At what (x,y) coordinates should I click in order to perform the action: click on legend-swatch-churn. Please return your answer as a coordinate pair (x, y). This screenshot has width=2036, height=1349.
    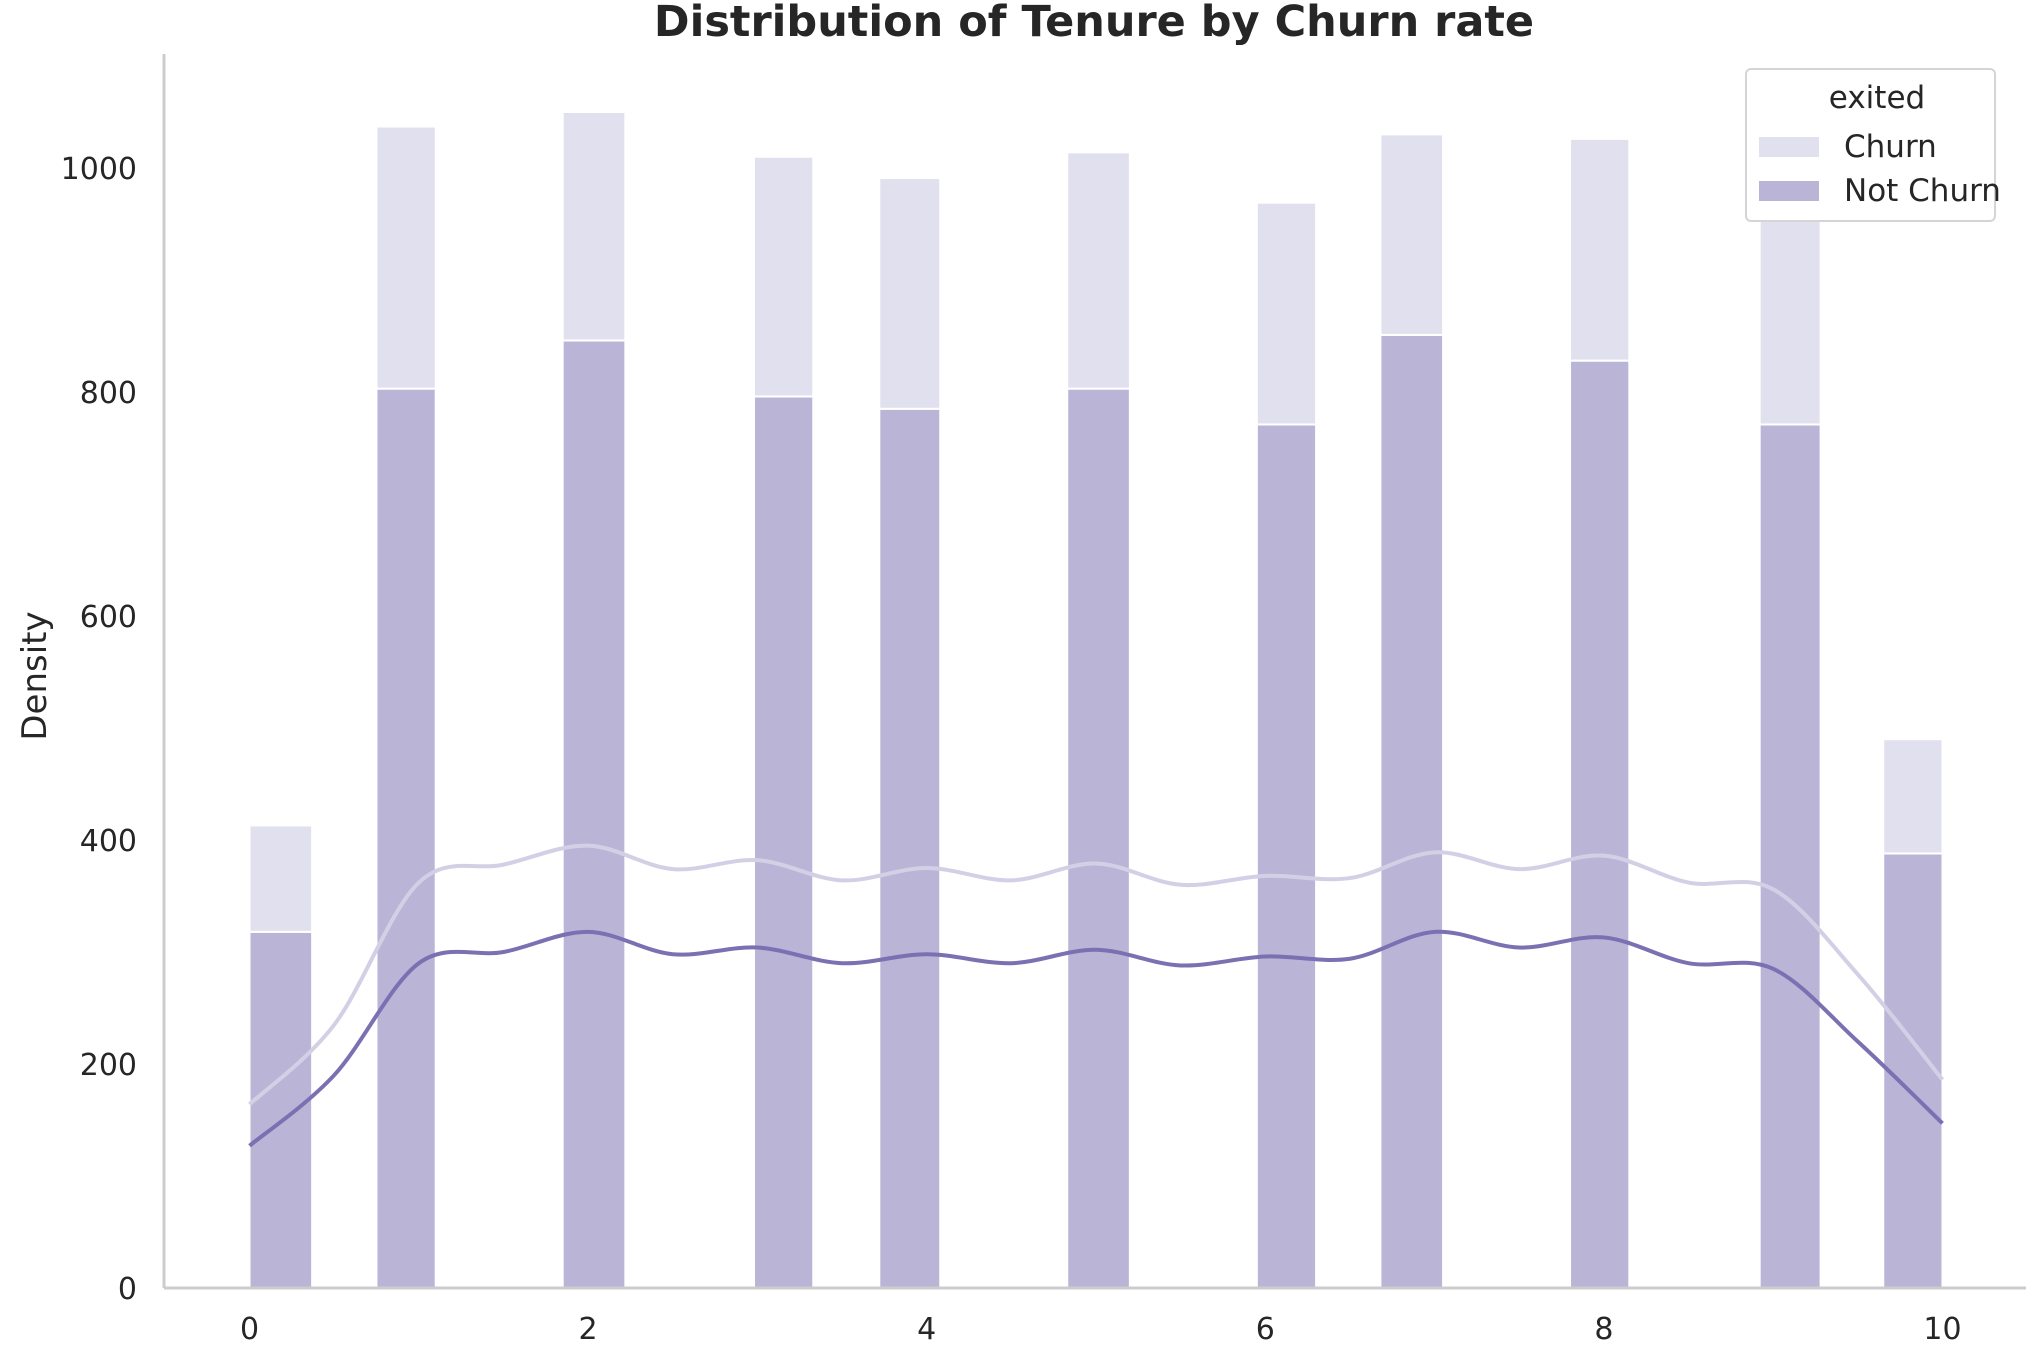
    Looking at the image, I should click on (1789, 147).